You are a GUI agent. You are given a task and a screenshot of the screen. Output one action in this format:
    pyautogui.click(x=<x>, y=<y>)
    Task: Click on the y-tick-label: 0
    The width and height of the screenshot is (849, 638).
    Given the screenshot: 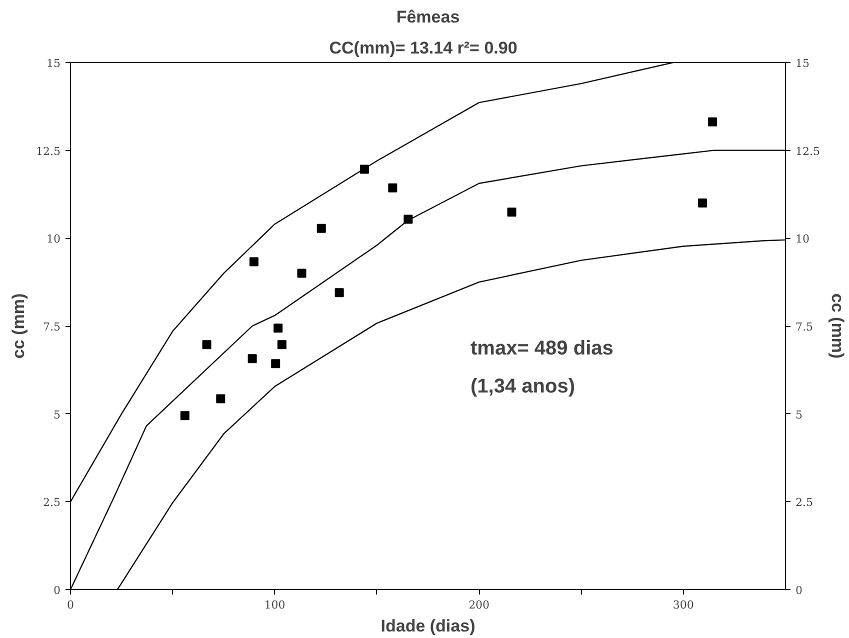 What is the action you would take?
    pyautogui.click(x=57, y=590)
    